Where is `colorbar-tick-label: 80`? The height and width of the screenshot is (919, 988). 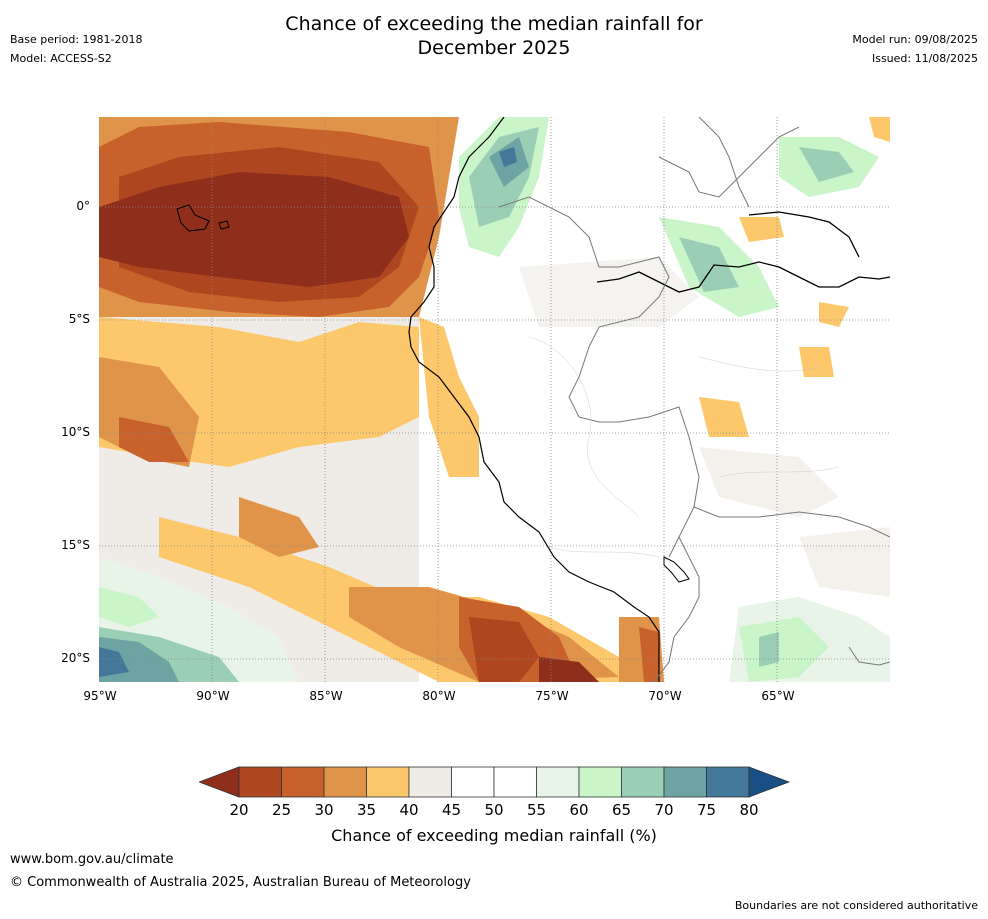
colorbar-tick-label: 80 is located at coordinates (749, 810).